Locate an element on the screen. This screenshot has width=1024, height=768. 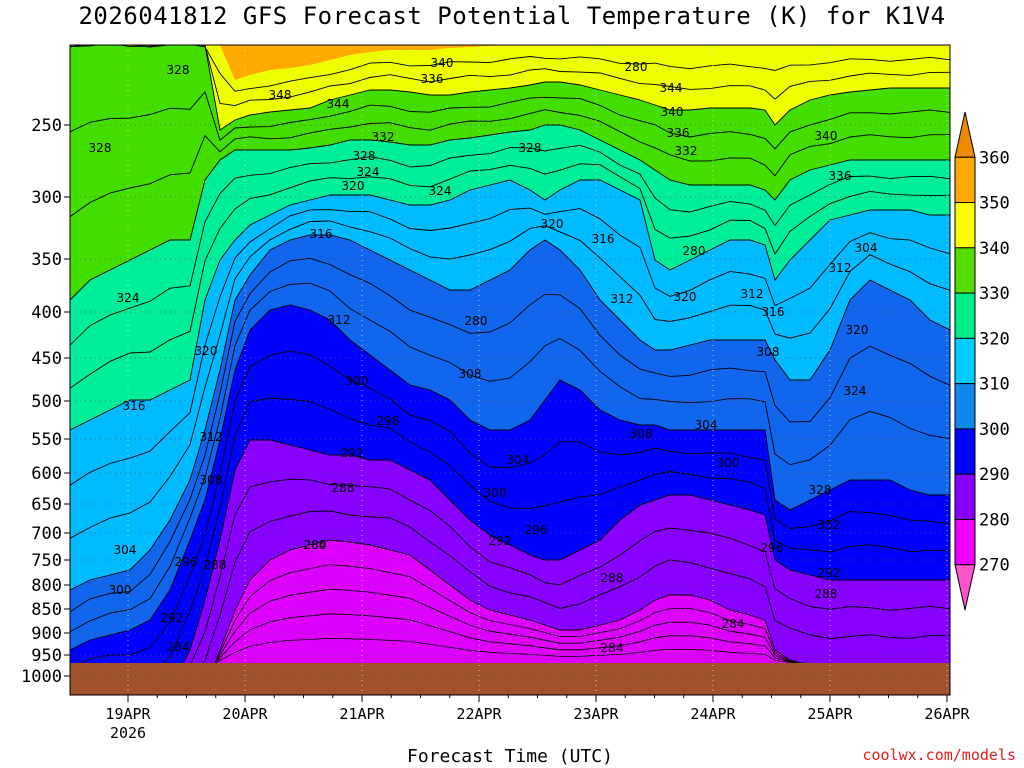
y-tick-label: 950 is located at coordinates (46, 656).